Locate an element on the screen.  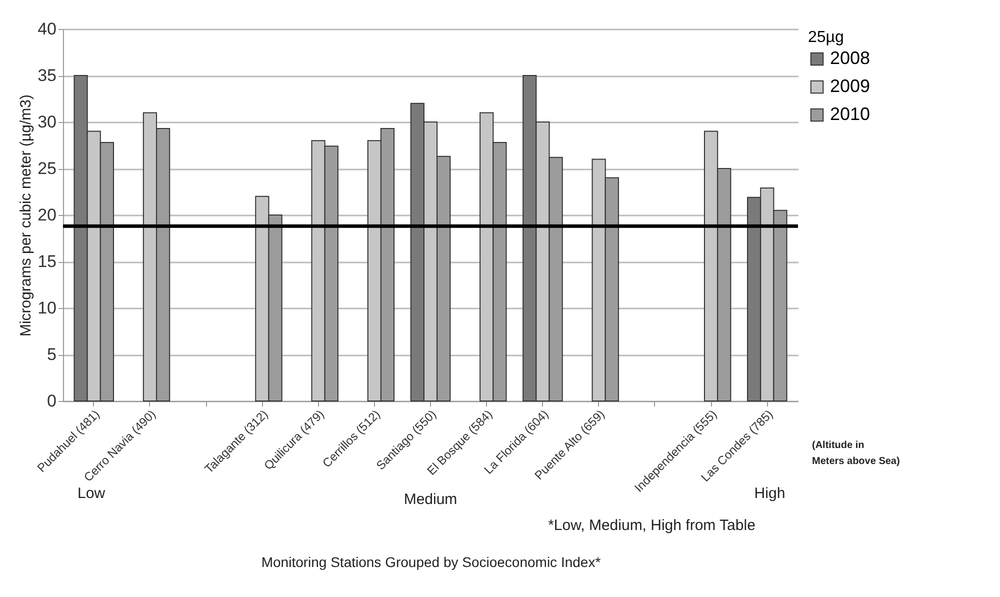
y-tick-label: 25 is located at coordinates (47, 168).